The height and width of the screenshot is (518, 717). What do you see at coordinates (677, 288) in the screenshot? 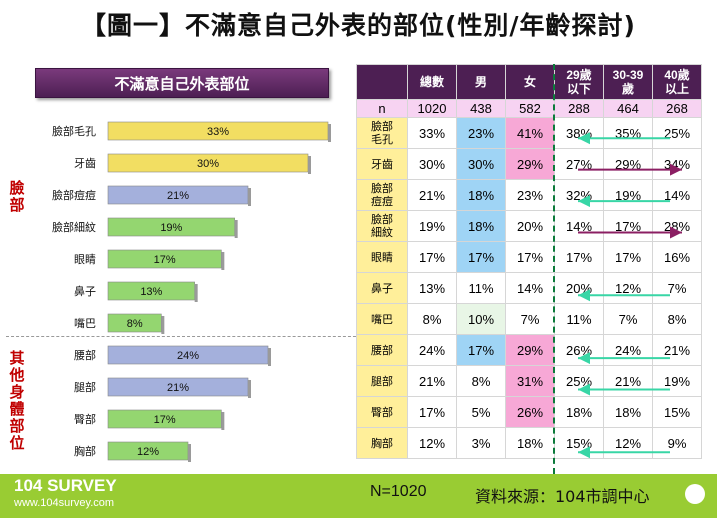
I see `table-cell: 7%` at bounding box center [677, 288].